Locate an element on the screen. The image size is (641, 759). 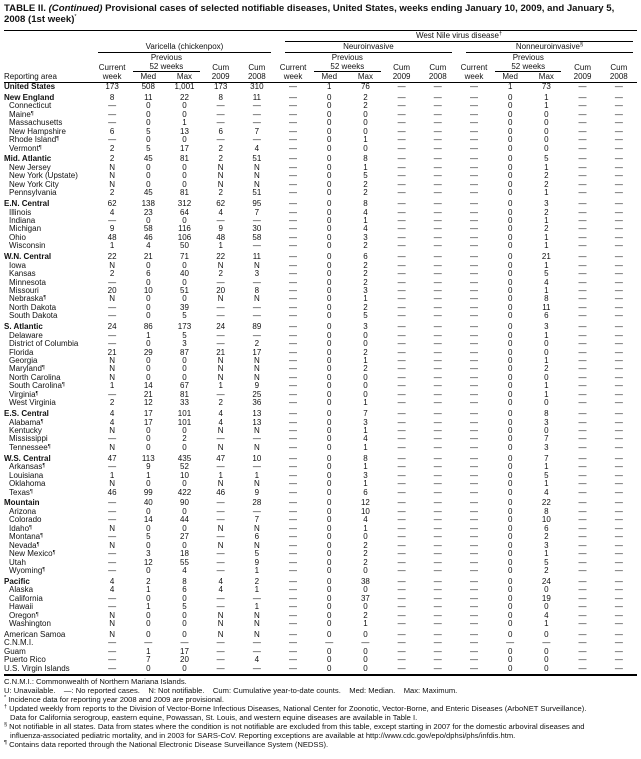
reporting-area: S. Atlantic is located at coordinates (23, 327).